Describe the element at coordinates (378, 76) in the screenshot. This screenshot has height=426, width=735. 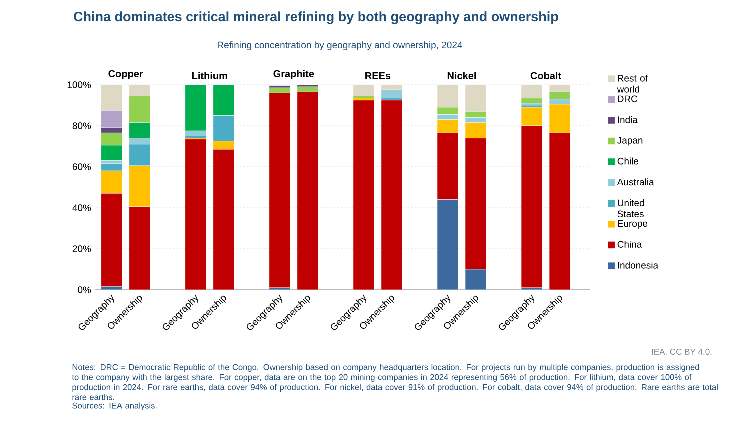
I see `text: REEs` at that location.